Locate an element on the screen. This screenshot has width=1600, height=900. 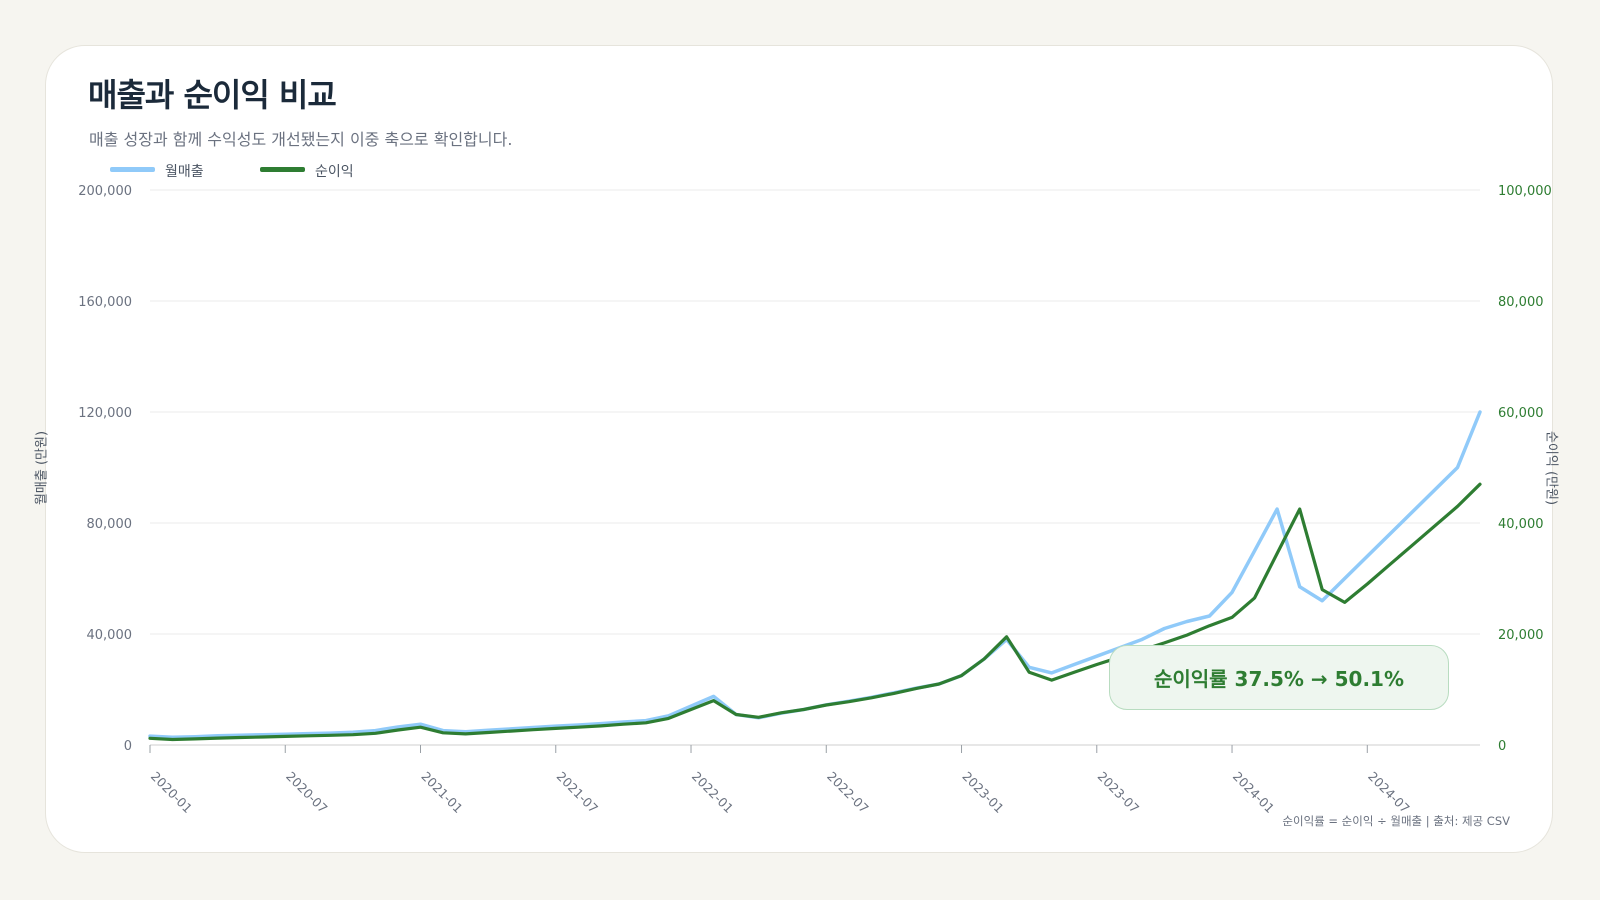
x-tick-label: 2024-01 is located at coordinates (1254, 793).